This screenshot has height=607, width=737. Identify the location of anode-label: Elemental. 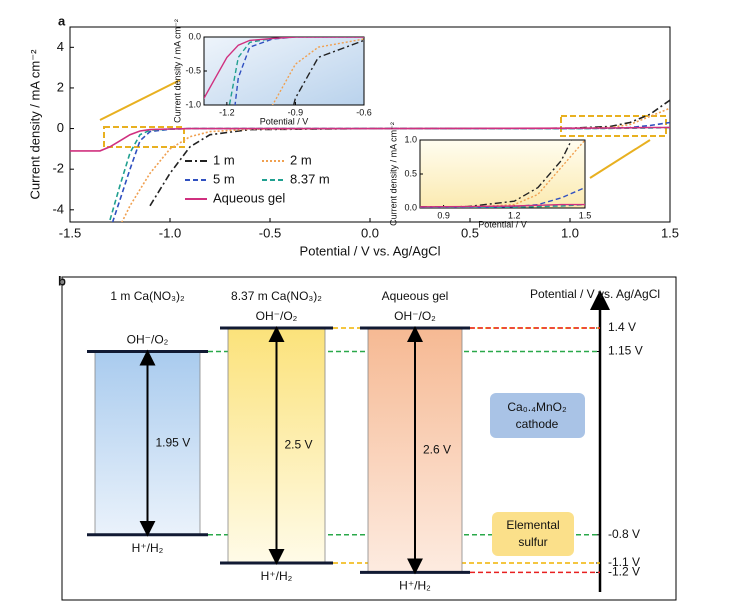
(532, 525).